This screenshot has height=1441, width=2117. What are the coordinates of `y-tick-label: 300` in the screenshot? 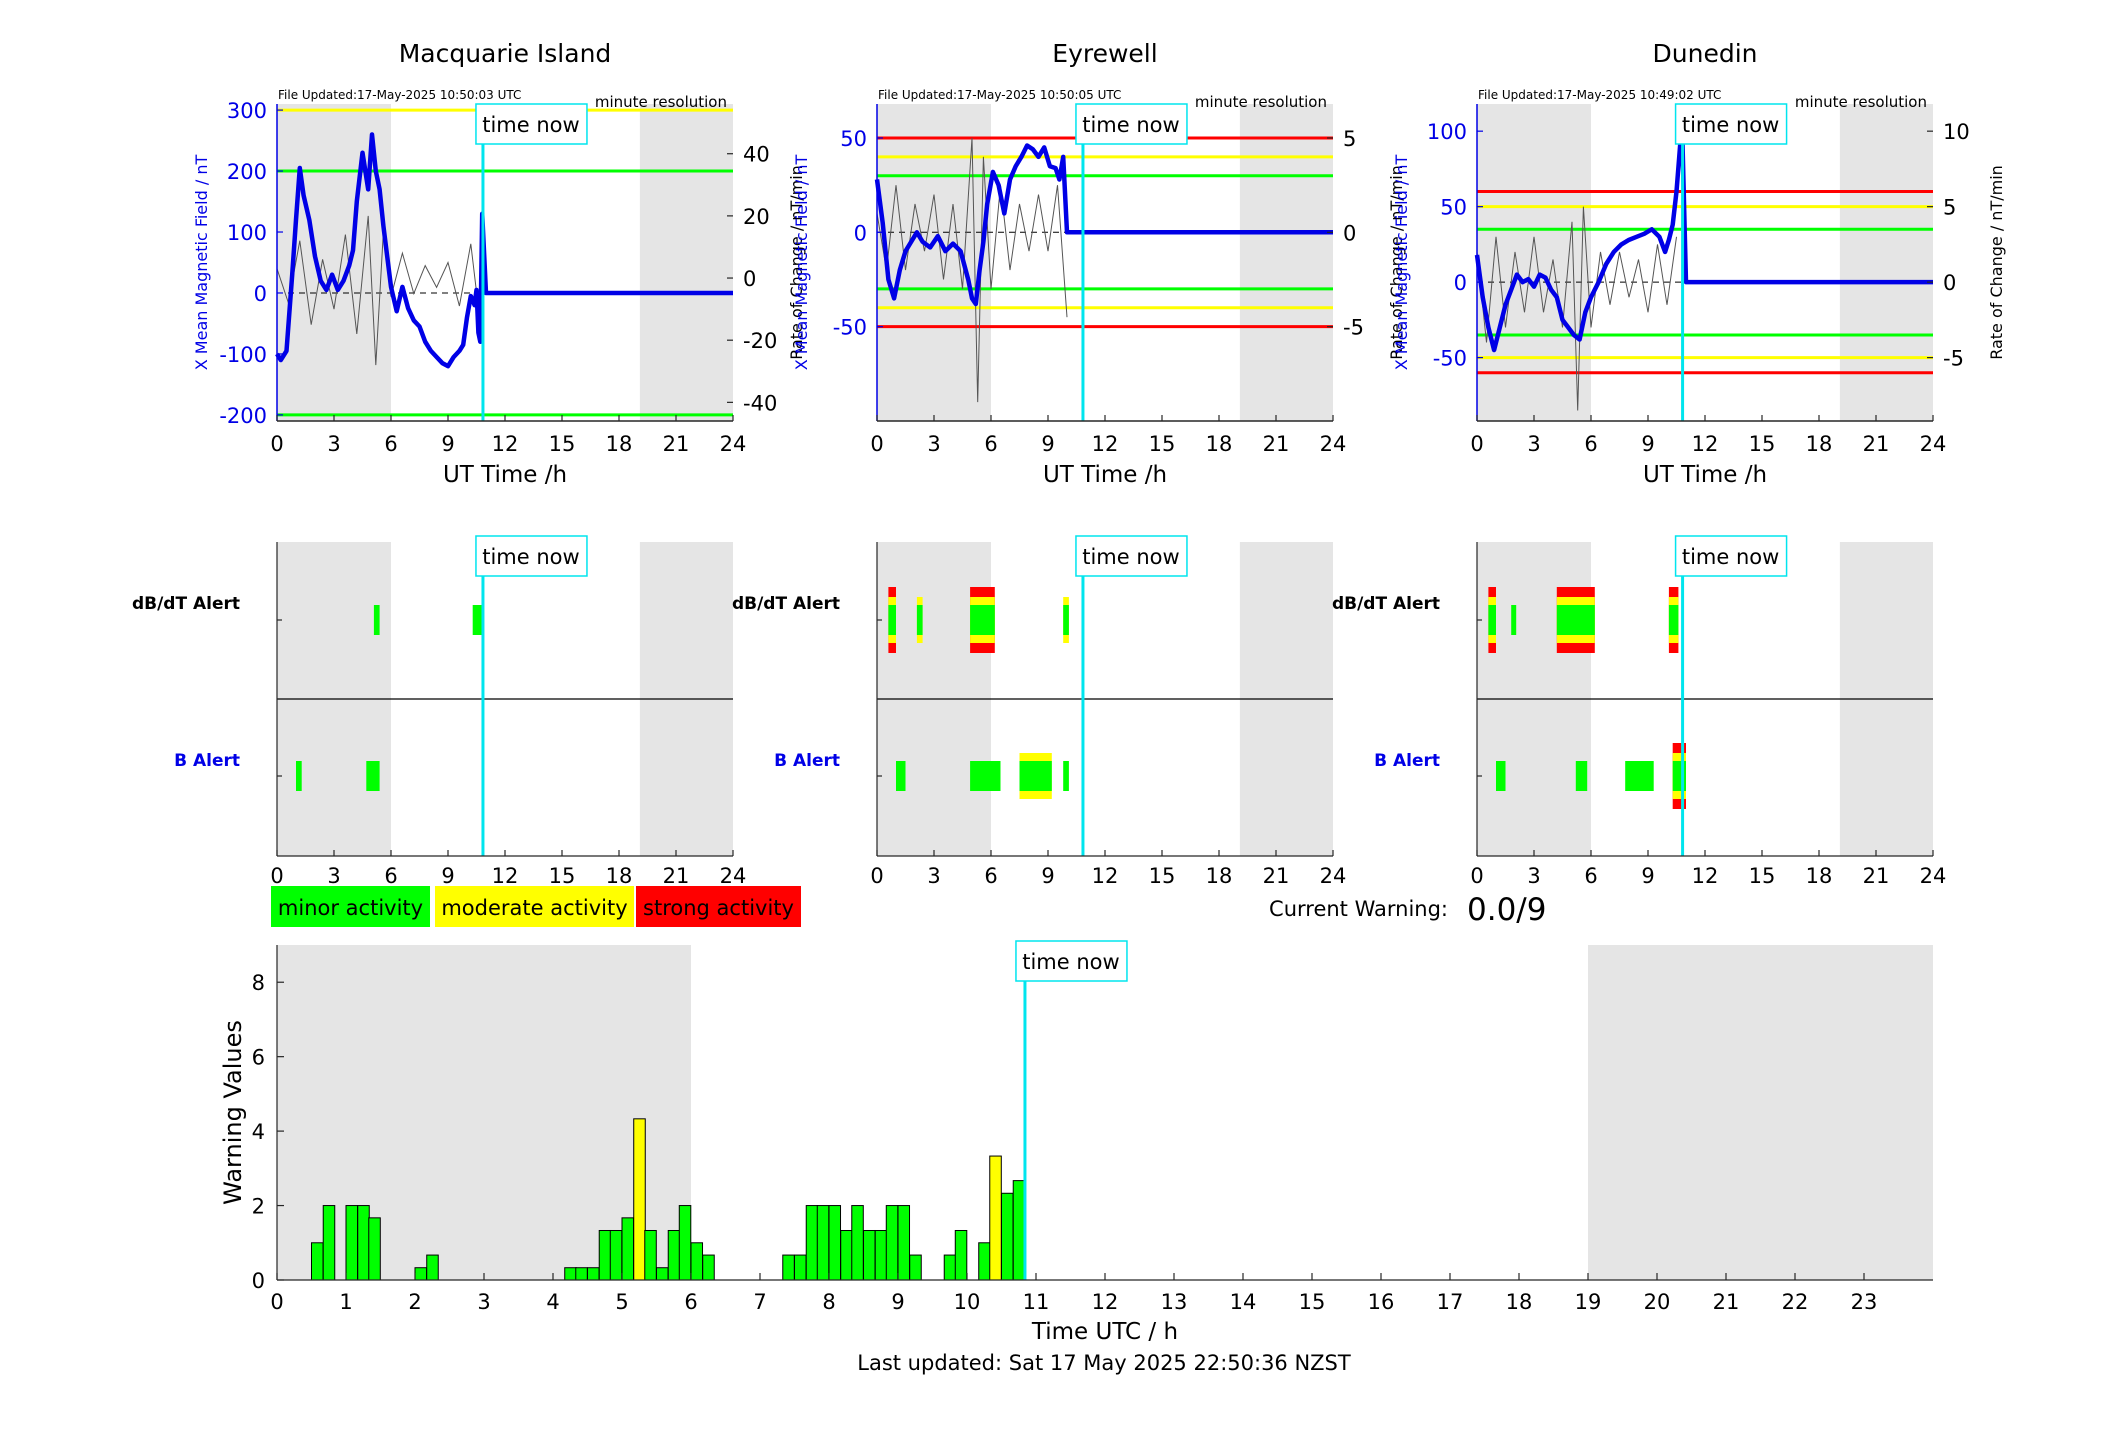 It's located at (247, 111).